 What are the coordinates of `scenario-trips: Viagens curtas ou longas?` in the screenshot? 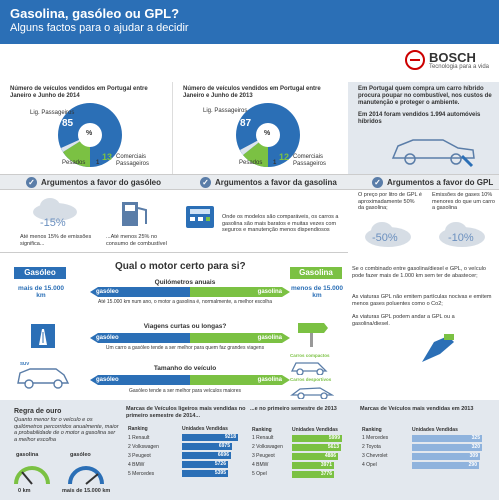 It's located at (185, 326).